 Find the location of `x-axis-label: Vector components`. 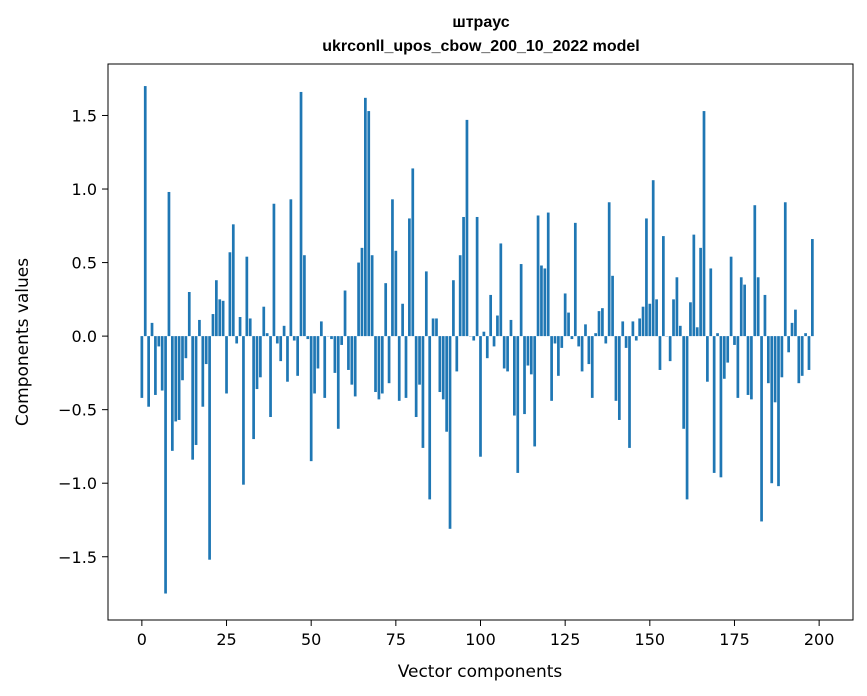

x-axis-label: Vector components is located at coordinates (480, 672).